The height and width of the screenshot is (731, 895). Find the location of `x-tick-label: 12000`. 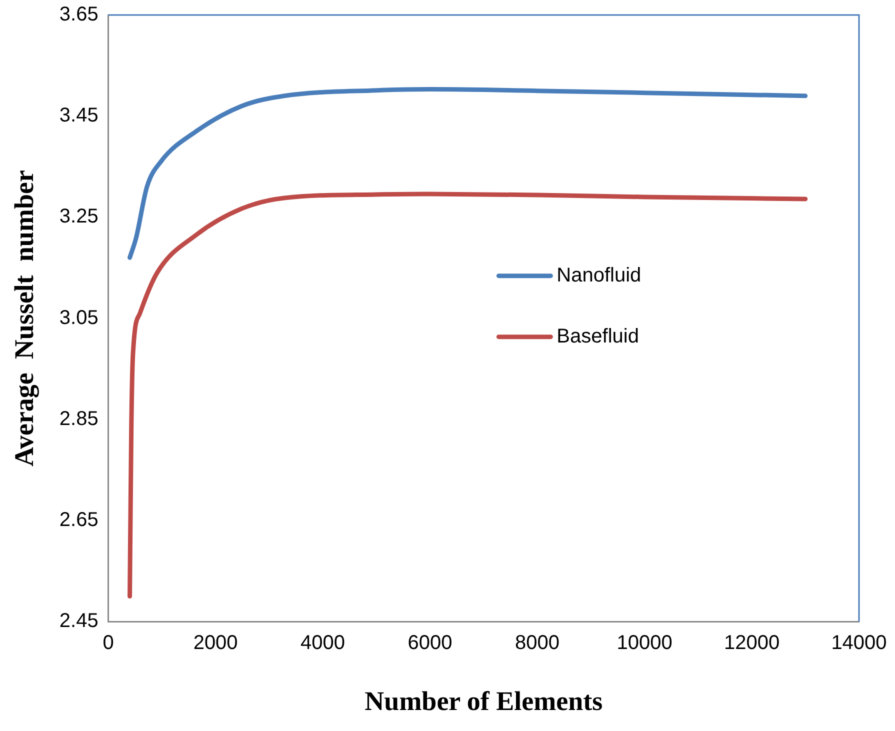

x-tick-label: 12000 is located at coordinates (752, 643).